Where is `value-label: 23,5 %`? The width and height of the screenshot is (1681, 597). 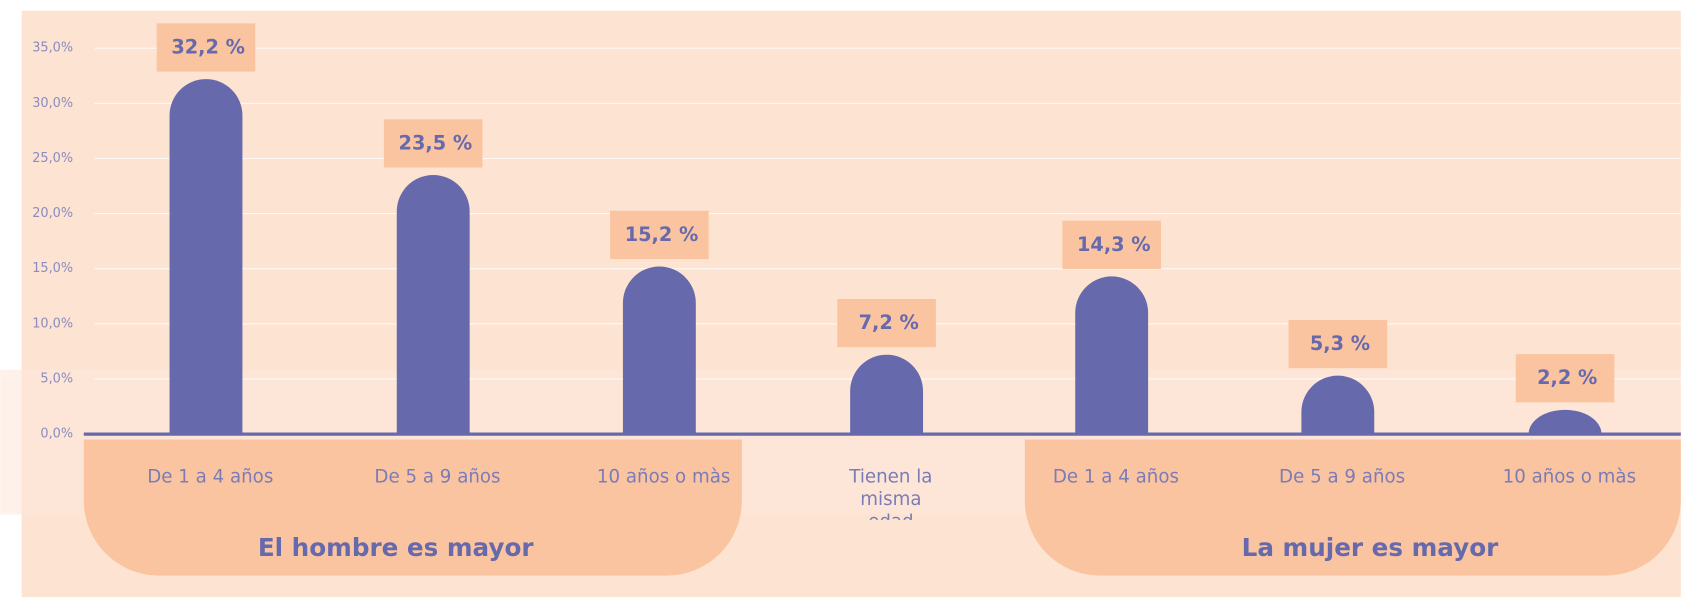
value-label: 23,5 % is located at coordinates (436, 142).